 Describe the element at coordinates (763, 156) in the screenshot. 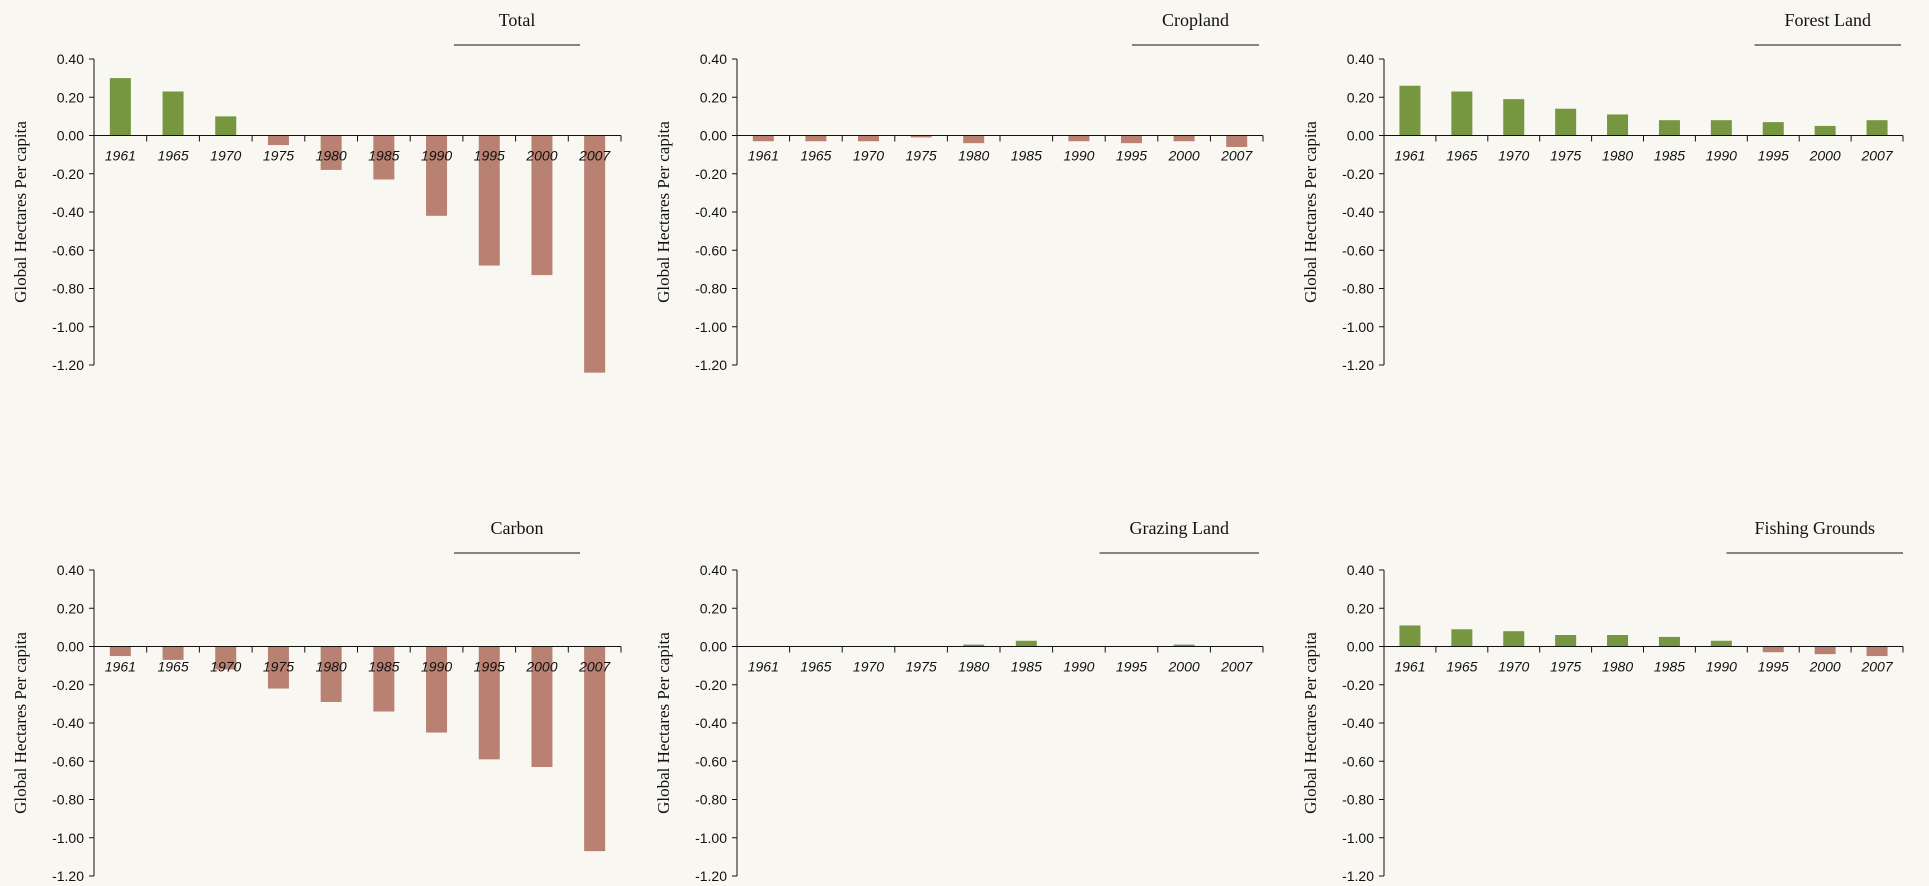

I see `x-tick-label: 1961` at that location.